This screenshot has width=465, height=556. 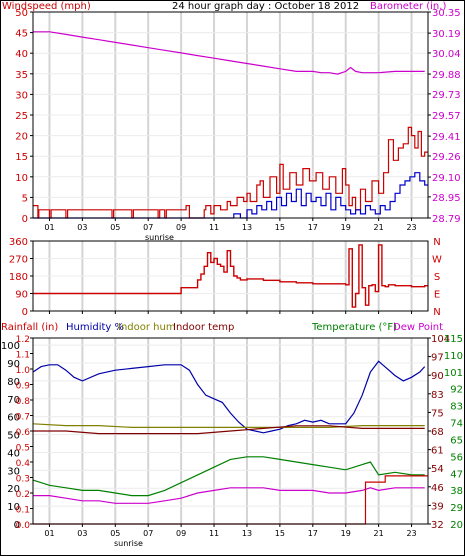 I want to click on x-tick-label: 05, so click(x=115, y=533).